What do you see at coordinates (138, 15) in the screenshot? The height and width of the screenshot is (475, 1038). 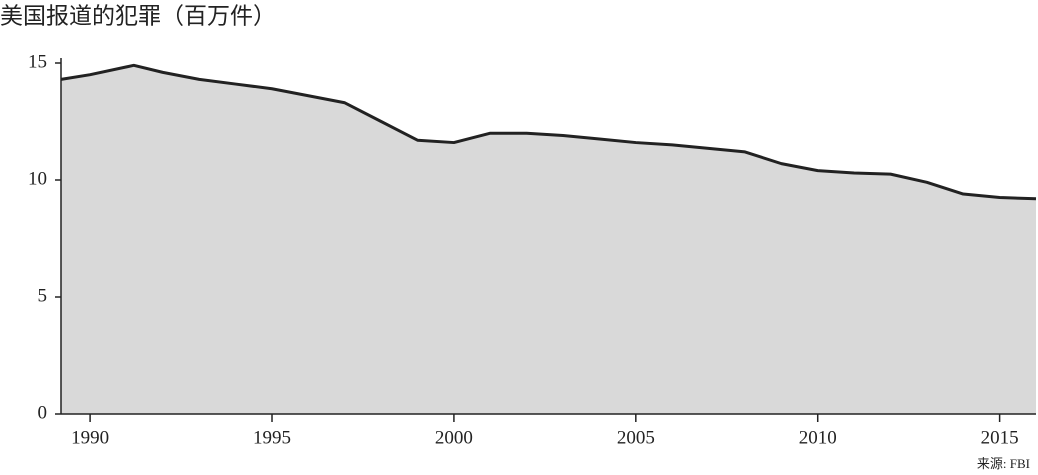 I see `chart-title: 美国报道的犯罪（百万件）` at bounding box center [138, 15].